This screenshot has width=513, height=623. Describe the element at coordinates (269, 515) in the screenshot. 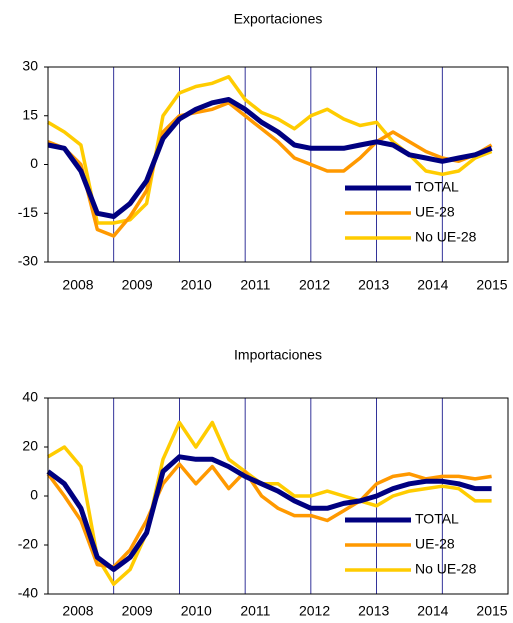

I see `series-line` at that location.